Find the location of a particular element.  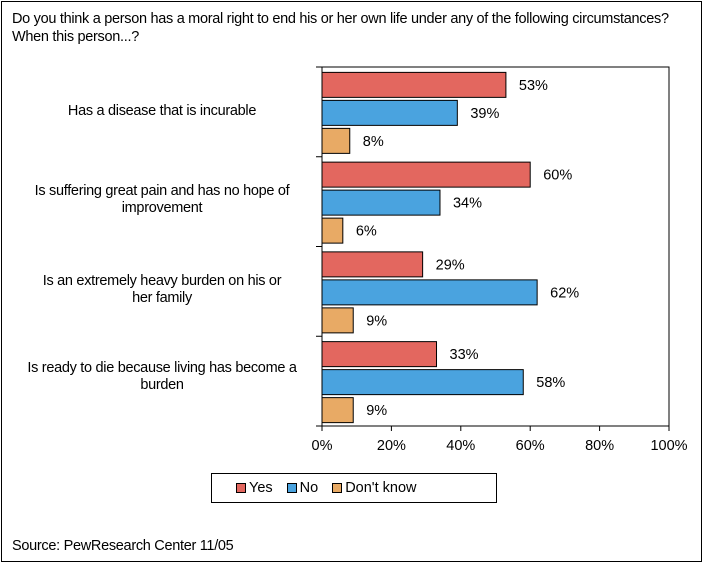

legend-label-dont-know: Don't know is located at coordinates (381, 488).